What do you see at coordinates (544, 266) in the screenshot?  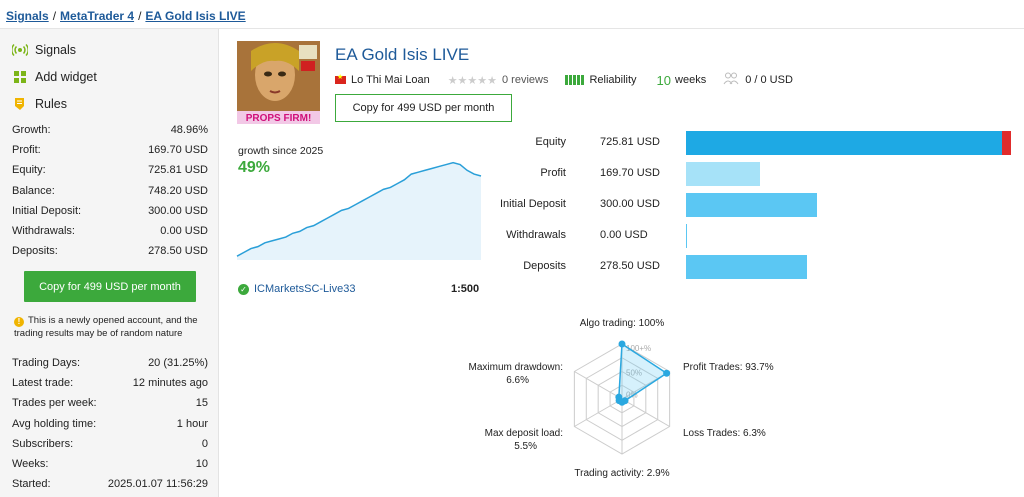 I see `bar-label: Deposits` at bounding box center [544, 266].